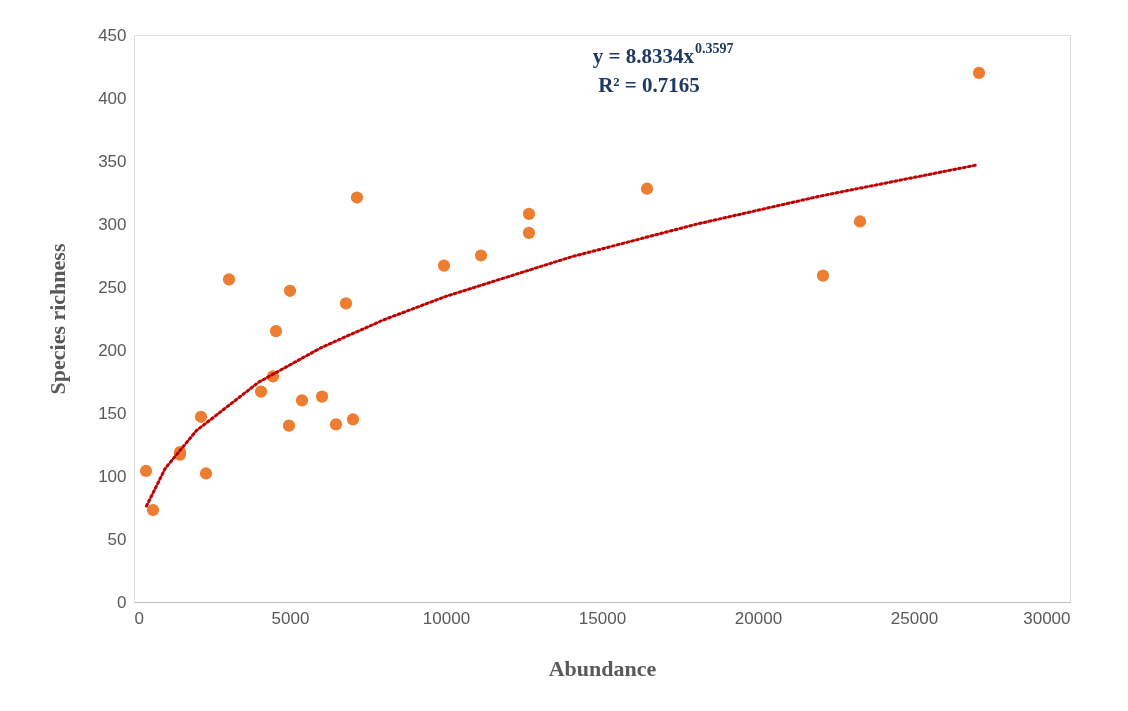  I want to click on x-tick-label: 25000, so click(914, 618).